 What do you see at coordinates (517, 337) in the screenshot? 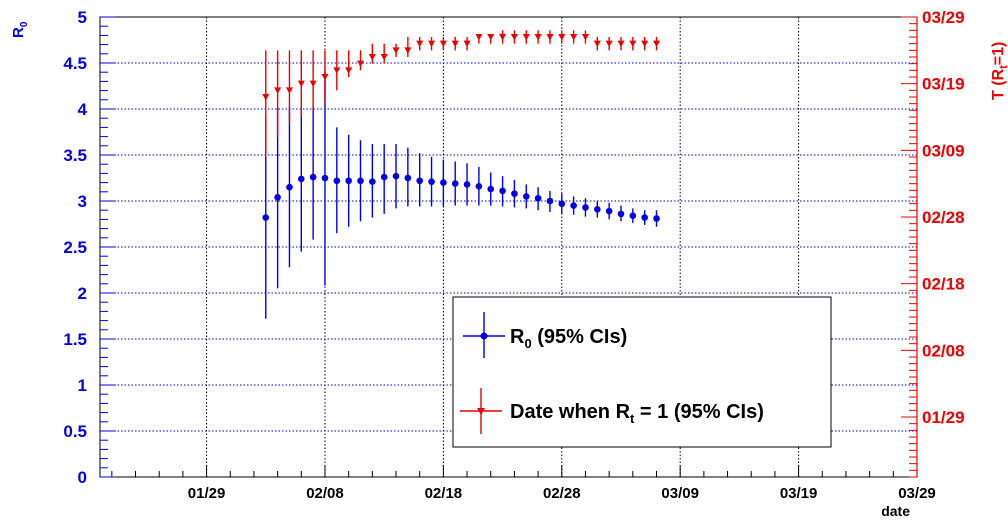
I see `legend-r0-label-main: R` at bounding box center [517, 337].